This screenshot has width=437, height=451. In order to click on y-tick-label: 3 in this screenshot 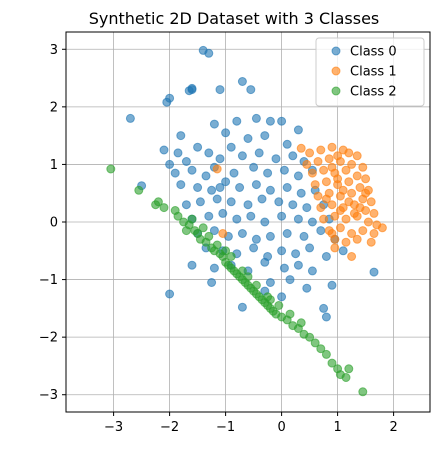, I will do `click(54, 50)`.